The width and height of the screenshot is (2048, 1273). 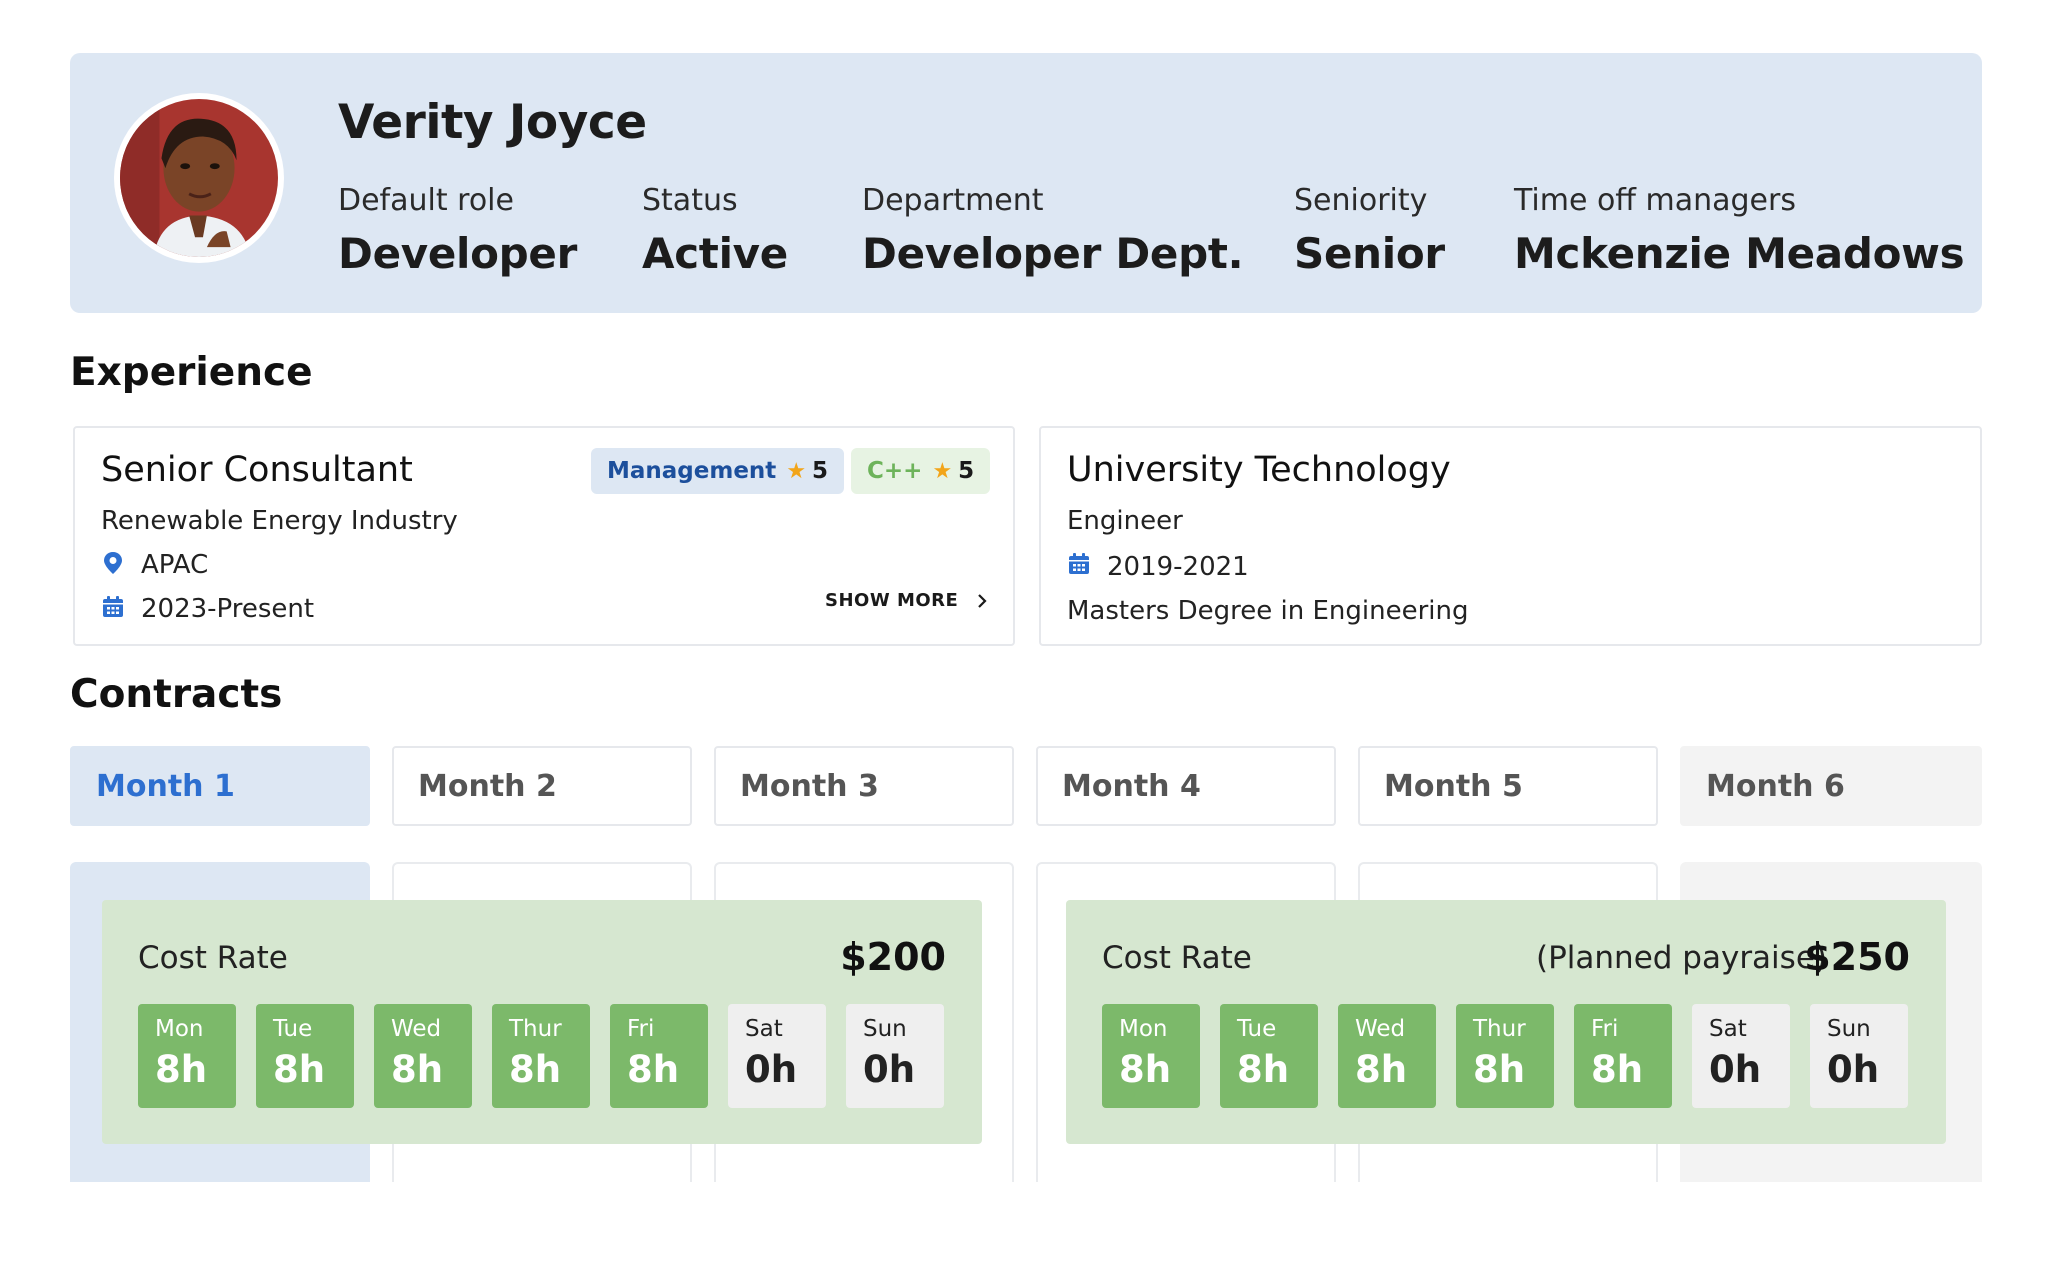 I want to click on skill-tag-management: Management ★ 5, so click(x=718, y=471).